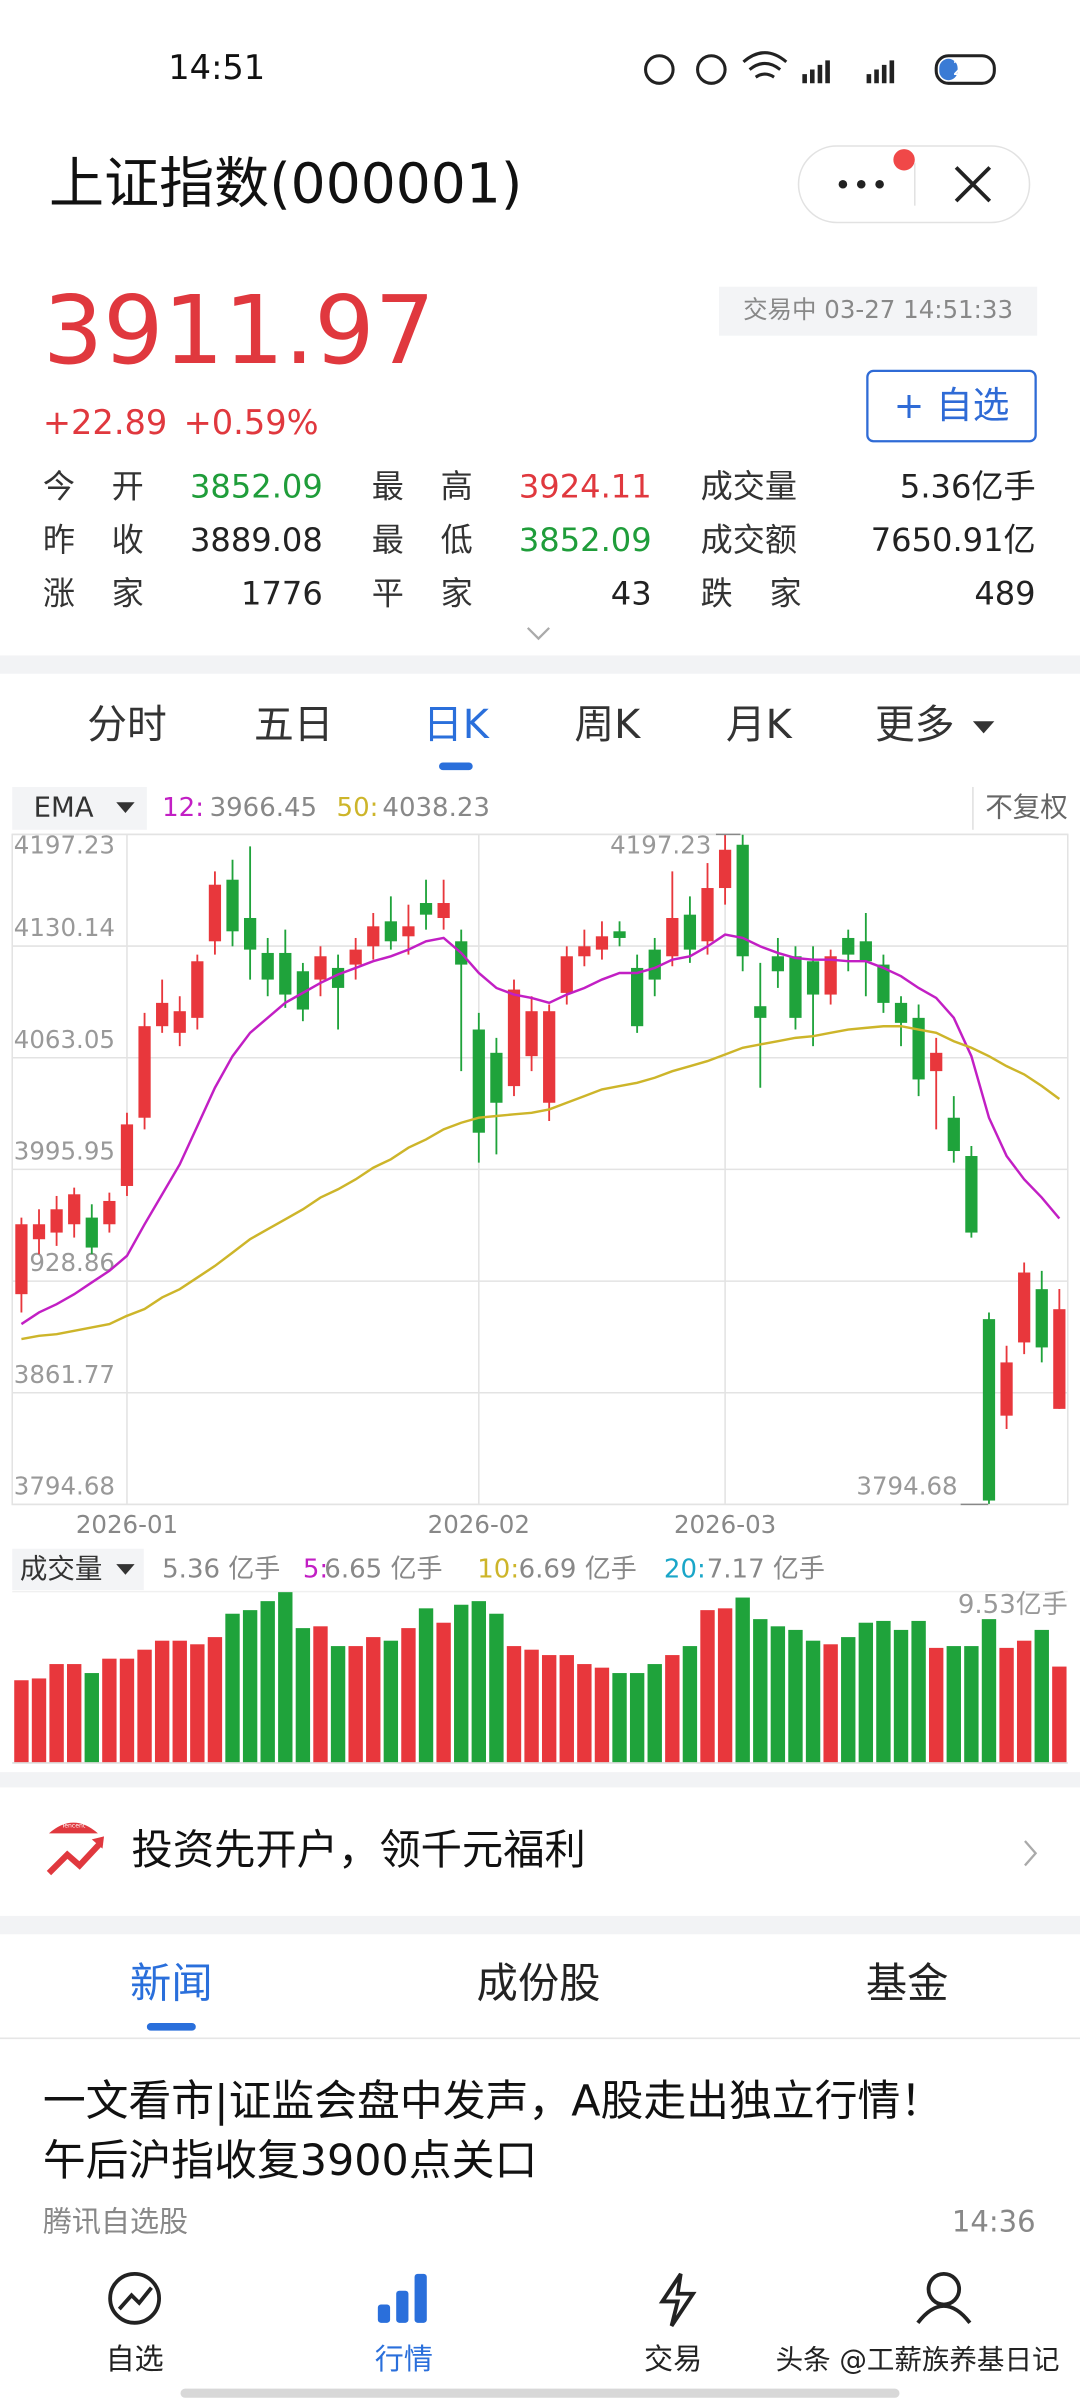 This screenshot has height=2400, width=1080. Describe the element at coordinates (765, 65) in the screenshot. I see `wifi-icon` at that location.